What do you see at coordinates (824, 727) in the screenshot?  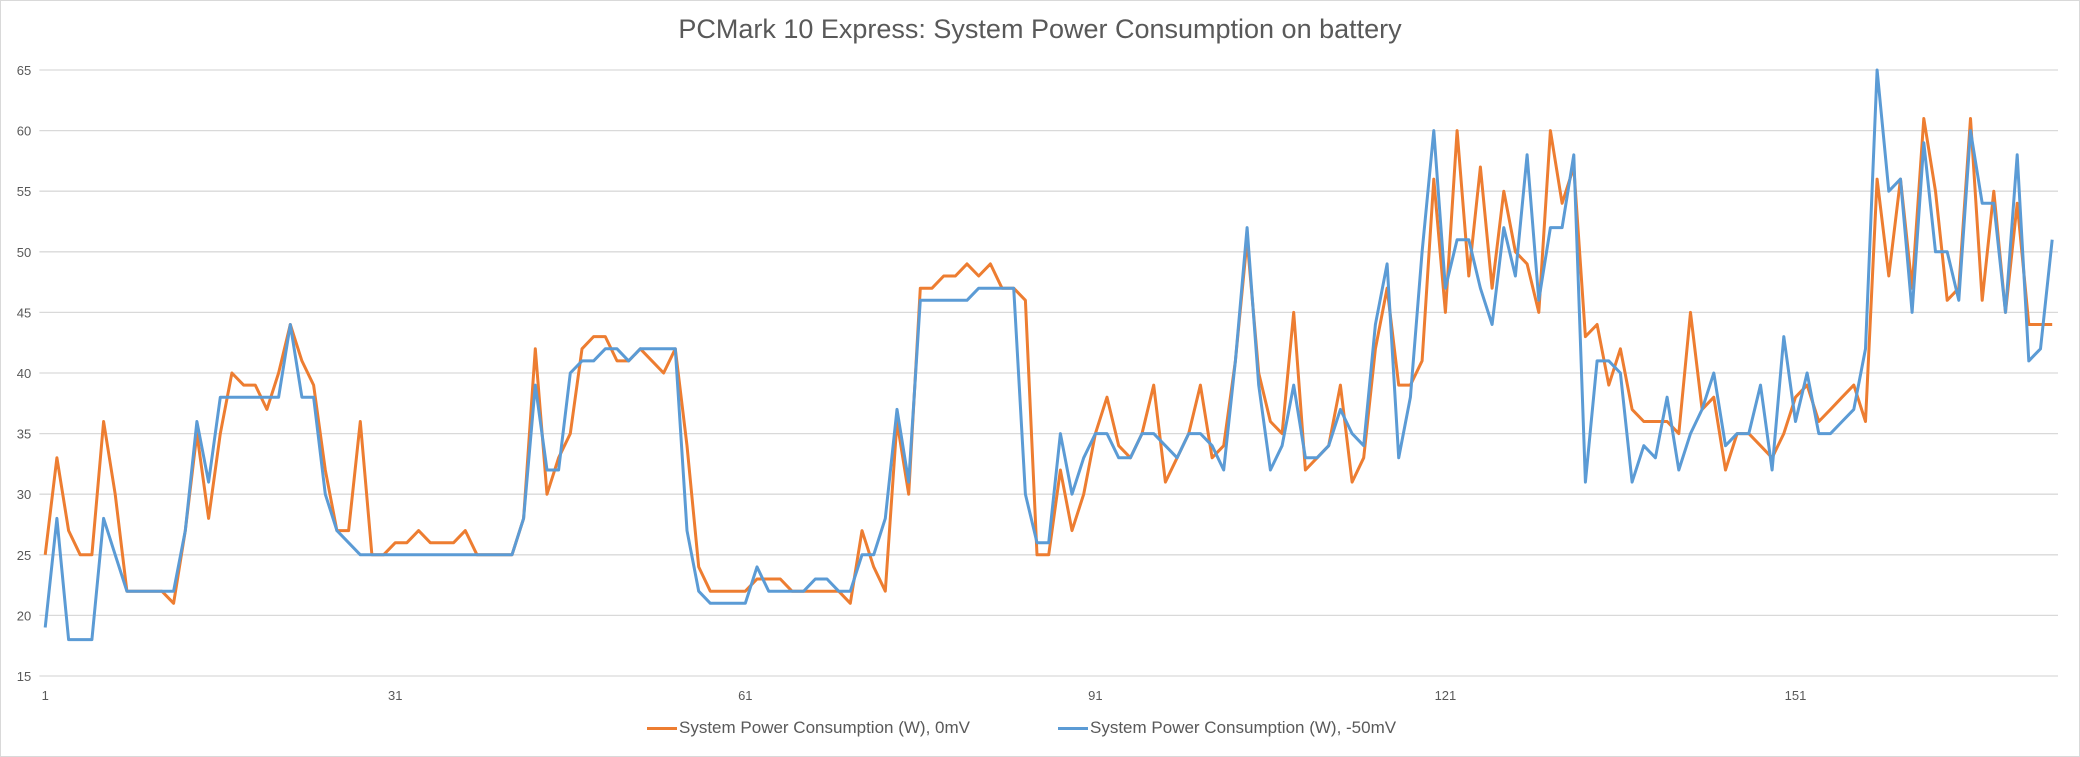 I see `legend-label-0mv: System Power Consumption (W), 0mV` at bounding box center [824, 727].